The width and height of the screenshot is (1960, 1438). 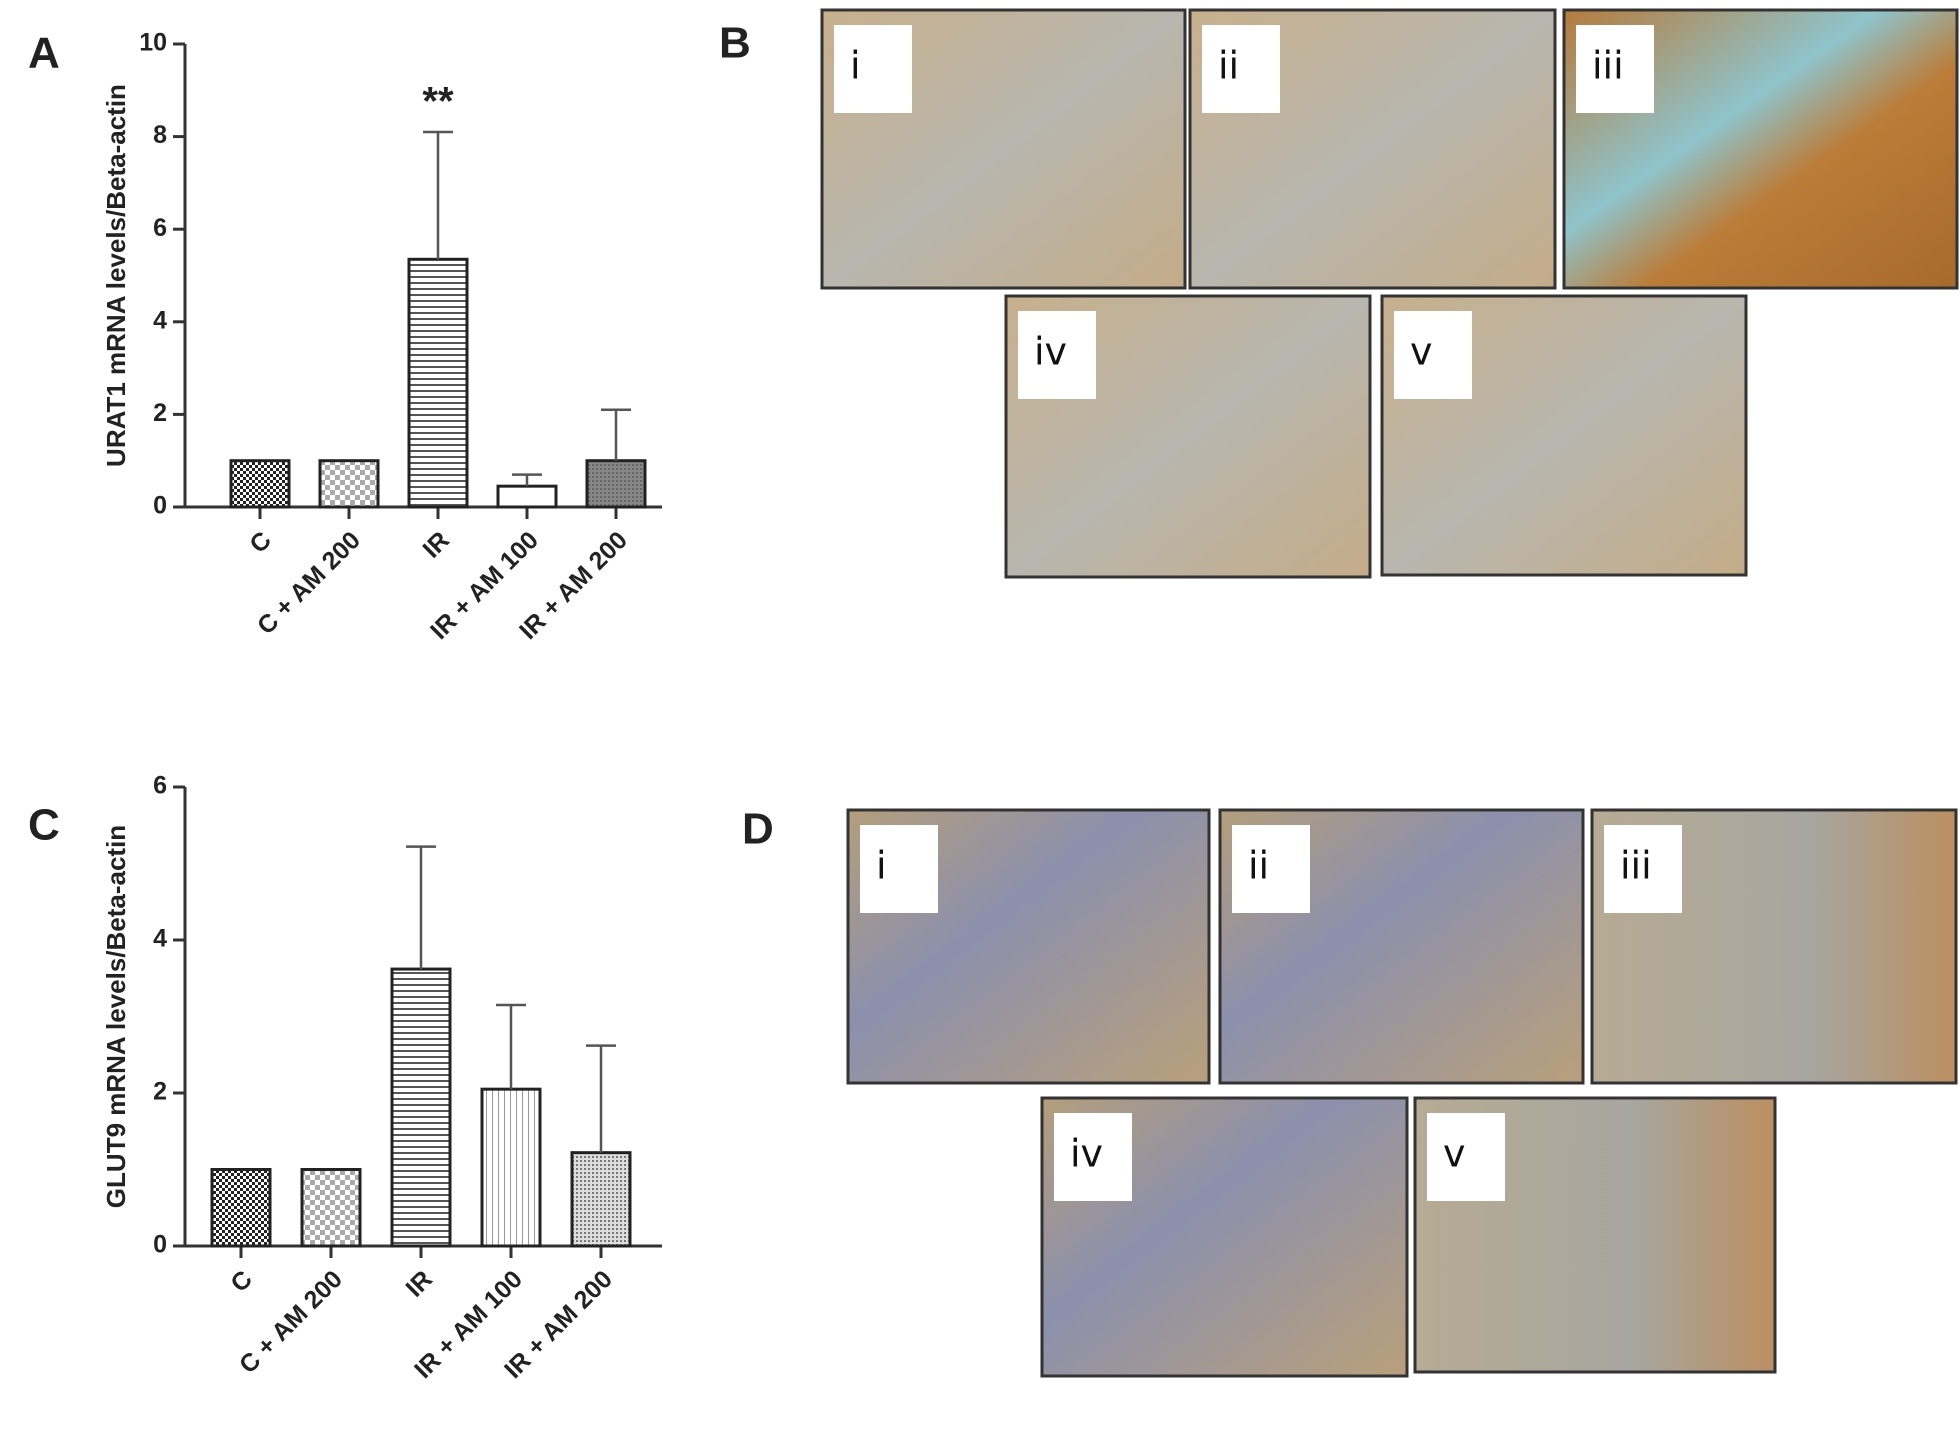 What do you see at coordinates (758, 829) in the screenshot?
I see `panel-label: D` at bounding box center [758, 829].